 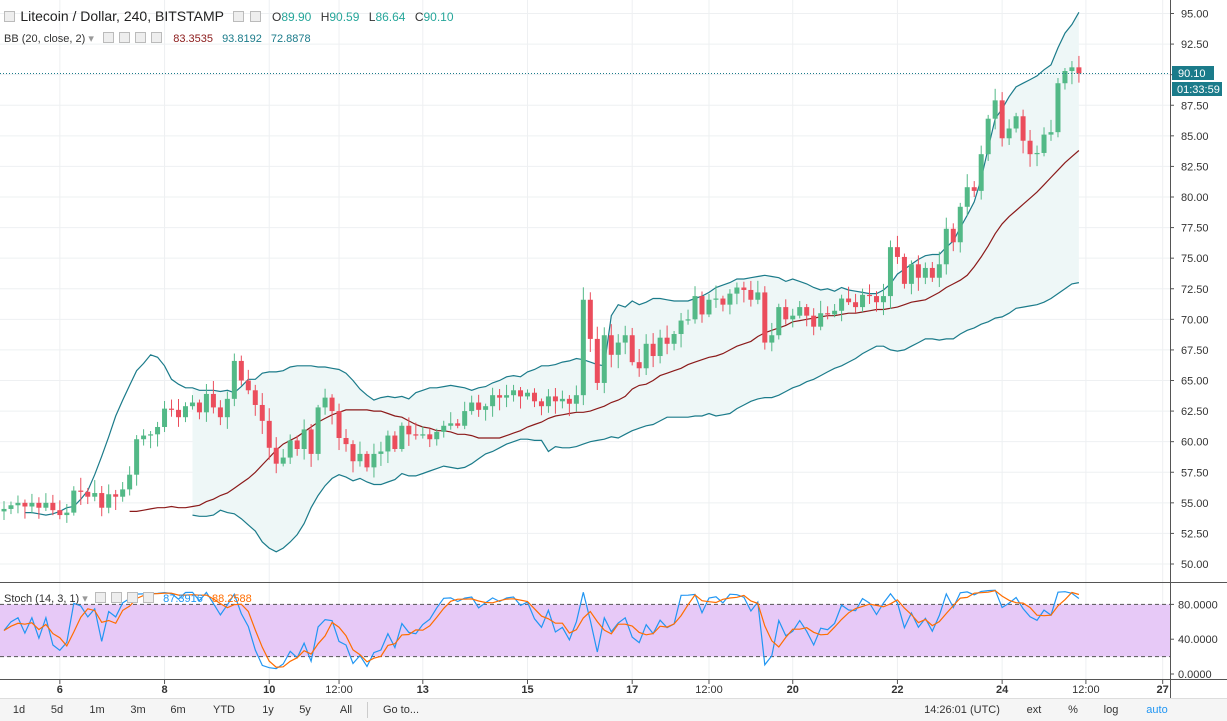 What do you see at coordinates (57, 710) in the screenshot?
I see `range-5d-button: 5d` at bounding box center [57, 710].